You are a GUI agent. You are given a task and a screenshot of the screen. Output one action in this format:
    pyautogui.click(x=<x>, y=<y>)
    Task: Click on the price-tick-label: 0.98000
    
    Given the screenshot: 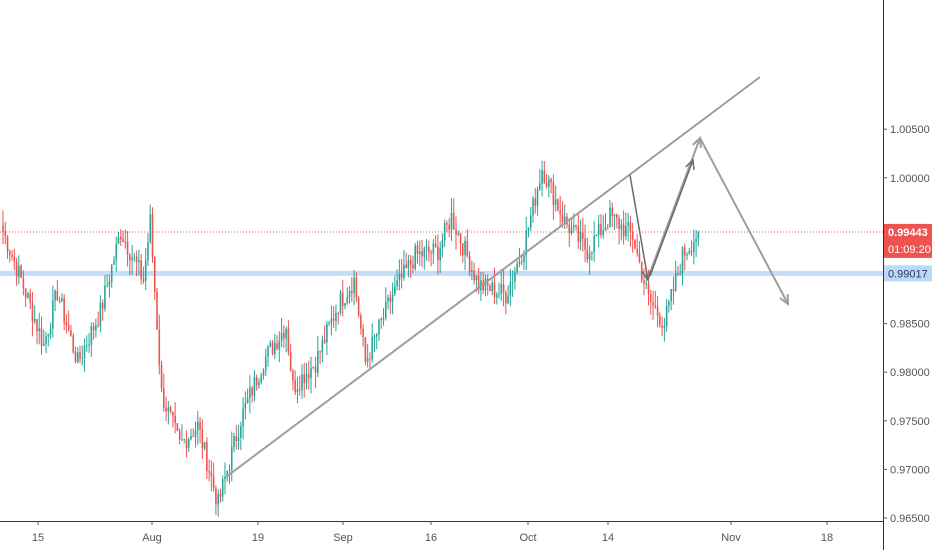 What is the action you would take?
    pyautogui.click(x=910, y=373)
    